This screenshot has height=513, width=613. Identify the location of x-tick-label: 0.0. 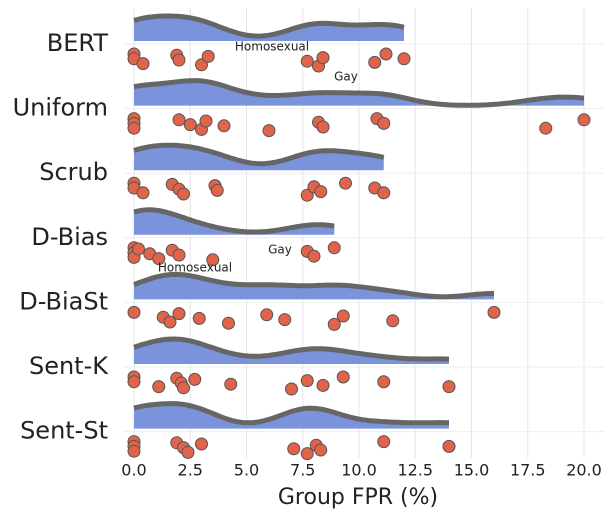
(133, 470).